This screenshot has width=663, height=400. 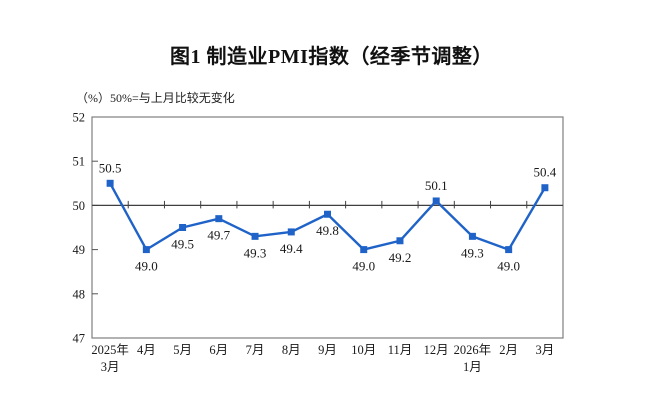 What do you see at coordinates (363, 350) in the screenshot?
I see `x-axis-label: 10月` at bounding box center [363, 350].